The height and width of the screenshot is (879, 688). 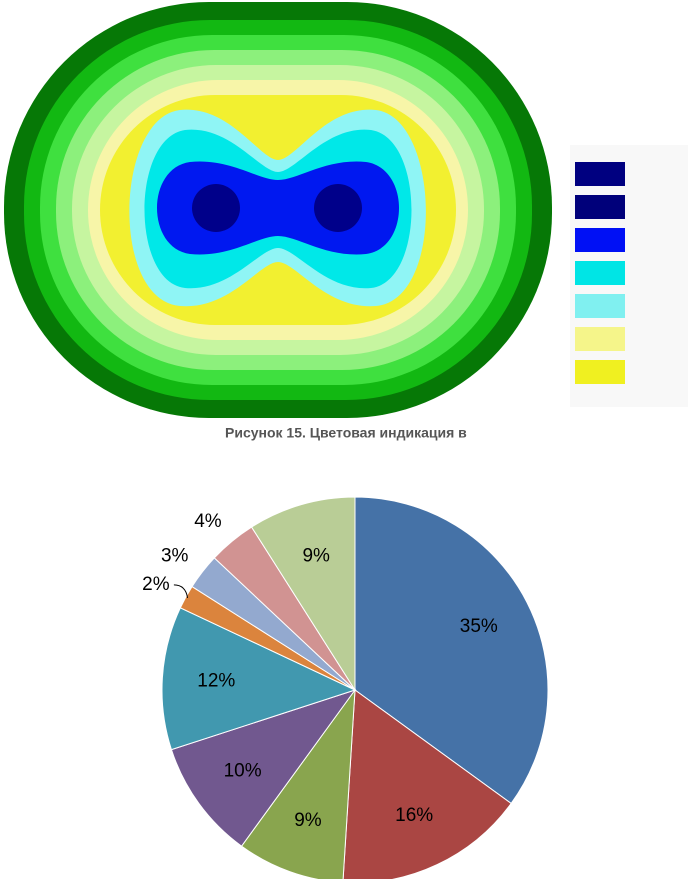 What do you see at coordinates (414, 815) in the screenshot?
I see `slice-label: 16%` at bounding box center [414, 815].